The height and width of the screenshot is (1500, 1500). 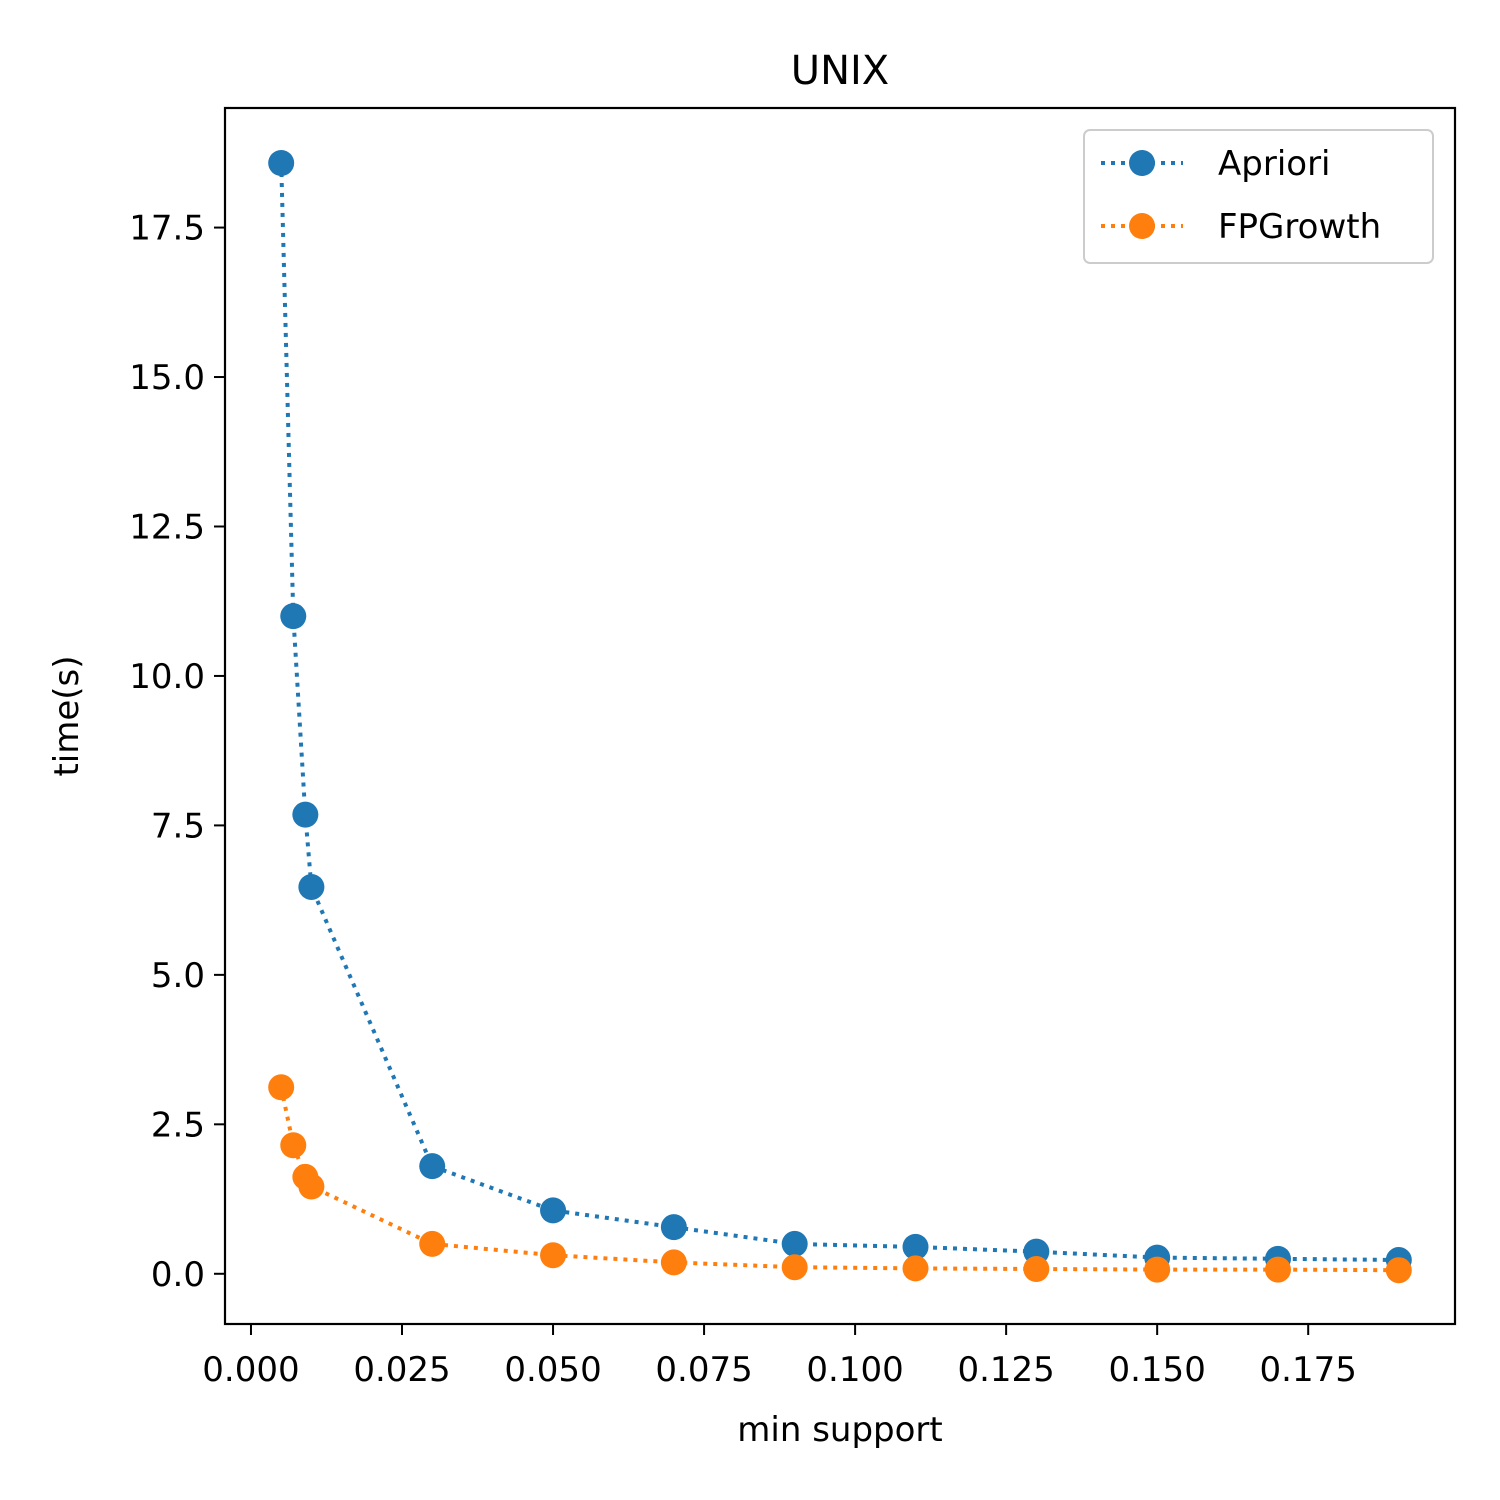 I want to click on y-tick-label: 7.5, so click(x=178, y=826).